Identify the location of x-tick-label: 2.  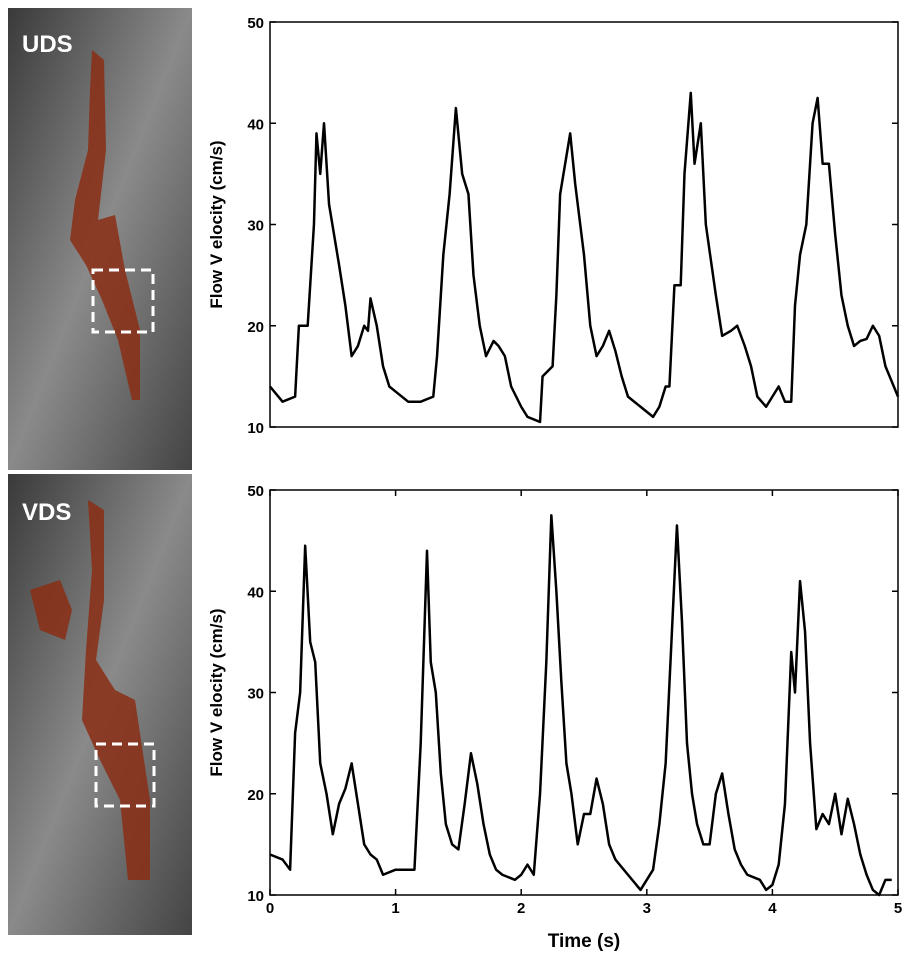
(521, 908).